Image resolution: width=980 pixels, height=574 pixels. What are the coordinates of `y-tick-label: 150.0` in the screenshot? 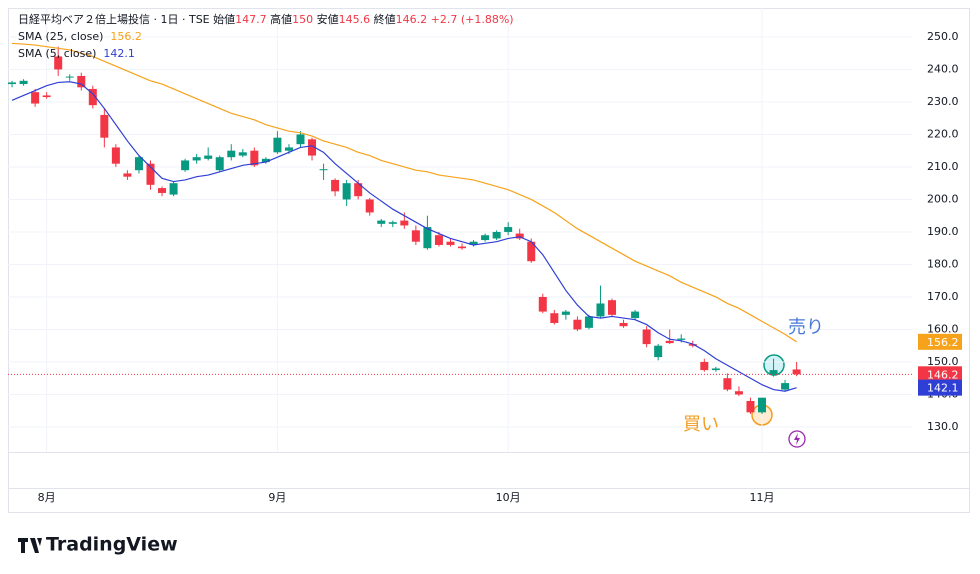 It's located at (943, 361).